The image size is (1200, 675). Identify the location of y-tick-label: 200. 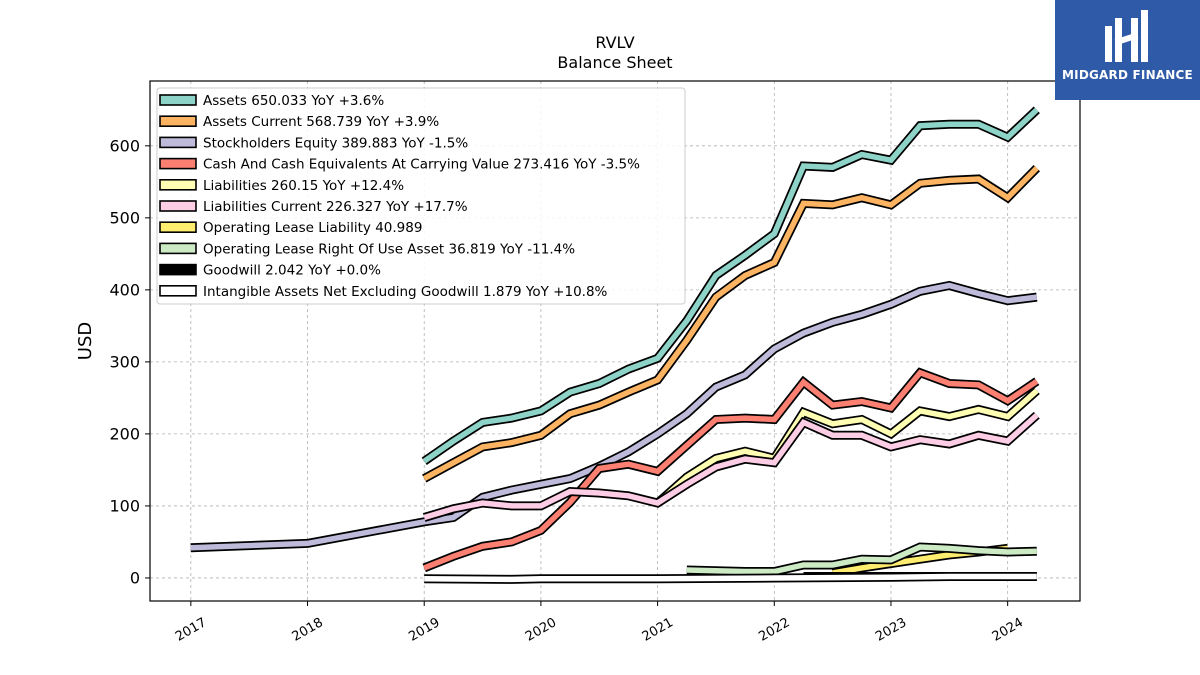
(124, 433).